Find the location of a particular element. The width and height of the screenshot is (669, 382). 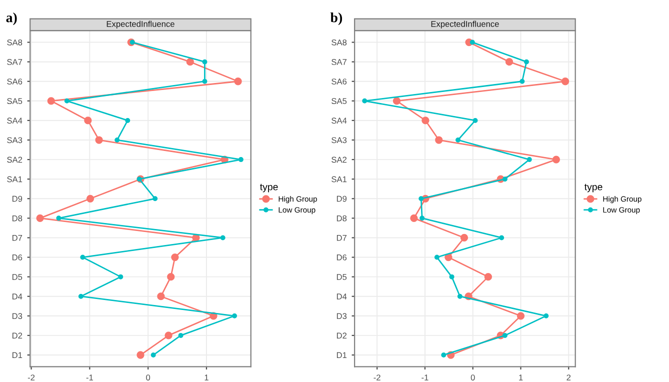

text: b) is located at coordinates (336, 19).